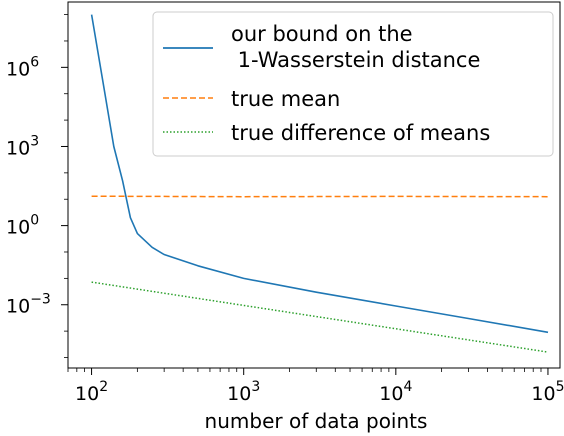 Image resolution: width=564 pixels, height=436 pixels. What do you see at coordinates (355, 47) in the screenshot?
I see `legend-label-1: our bound on the 1-Wasserstein distance` at bounding box center [355, 47].